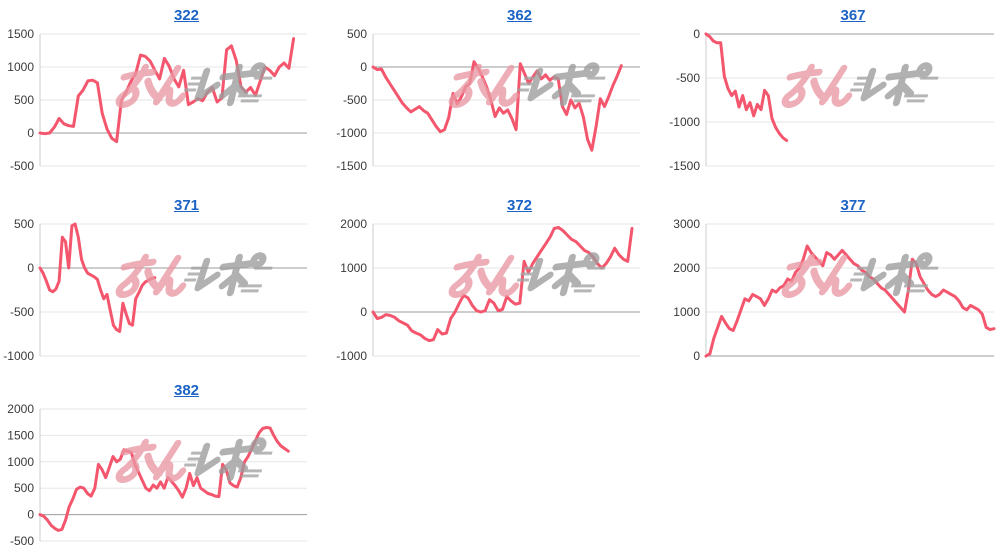  I want to click on machine-link-367: 367, so click(853, 15).